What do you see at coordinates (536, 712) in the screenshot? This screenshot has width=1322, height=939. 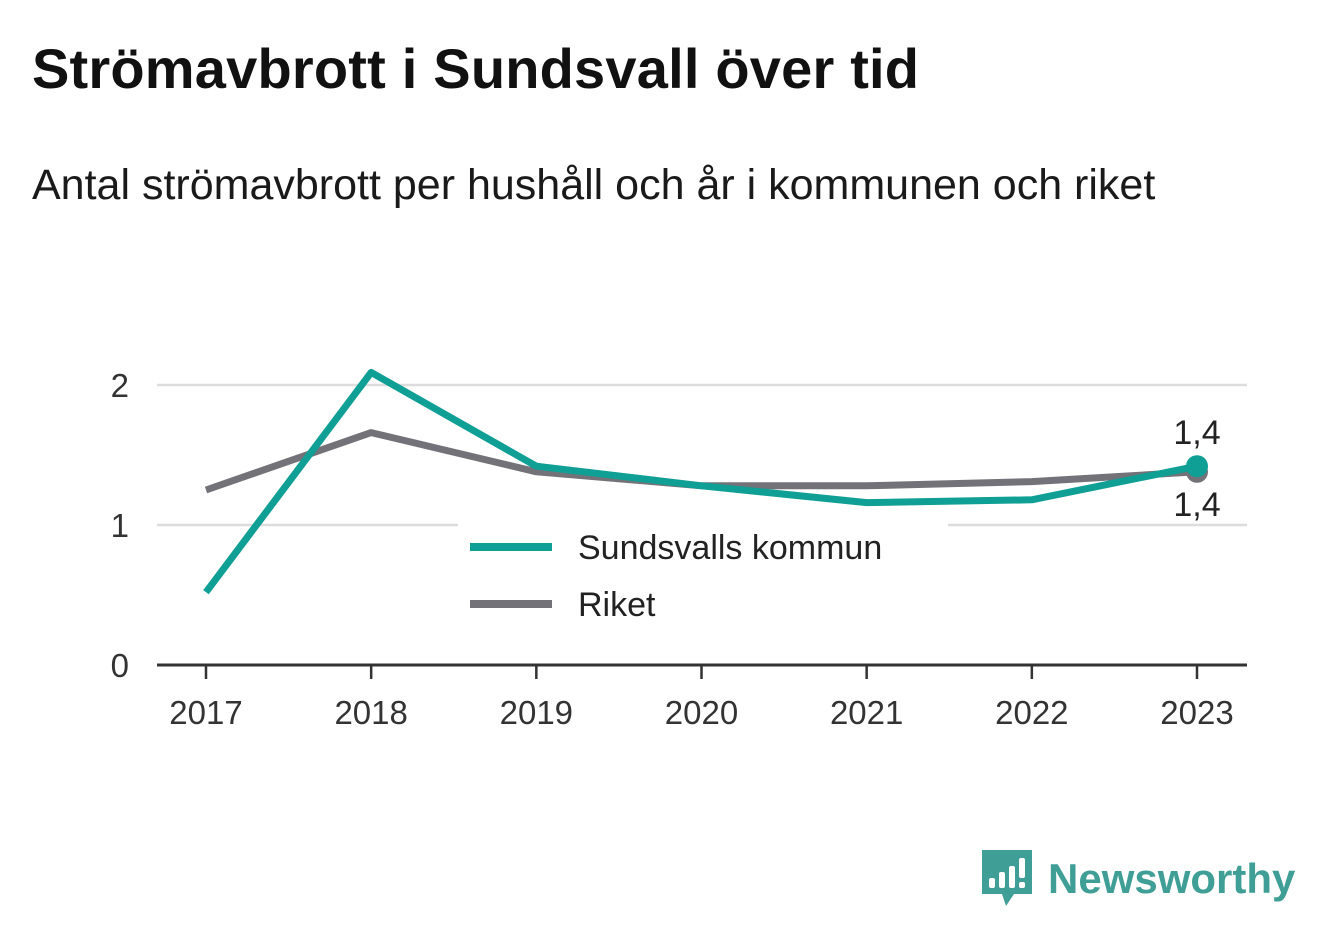 I see `x-tick-label: 2019` at bounding box center [536, 712].